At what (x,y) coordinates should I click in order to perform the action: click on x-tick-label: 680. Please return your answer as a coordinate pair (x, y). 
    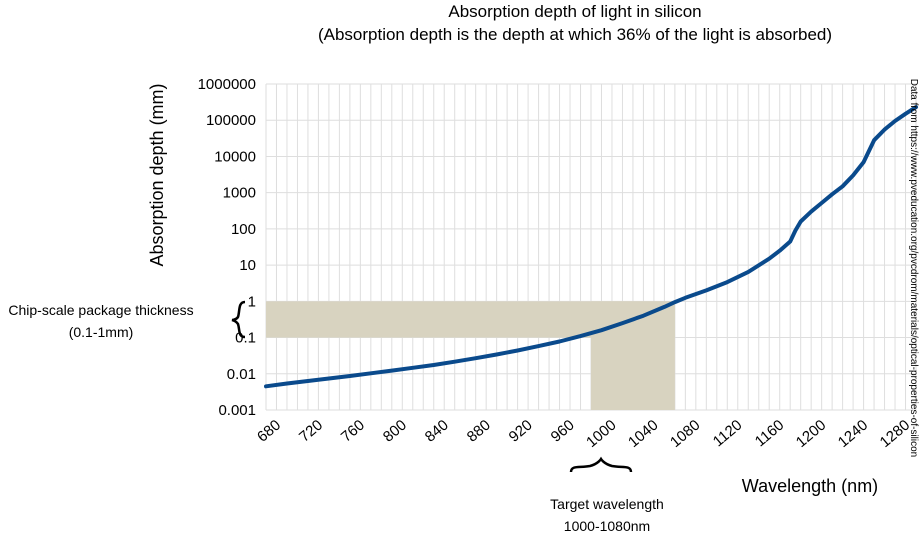
    Looking at the image, I should click on (269, 431).